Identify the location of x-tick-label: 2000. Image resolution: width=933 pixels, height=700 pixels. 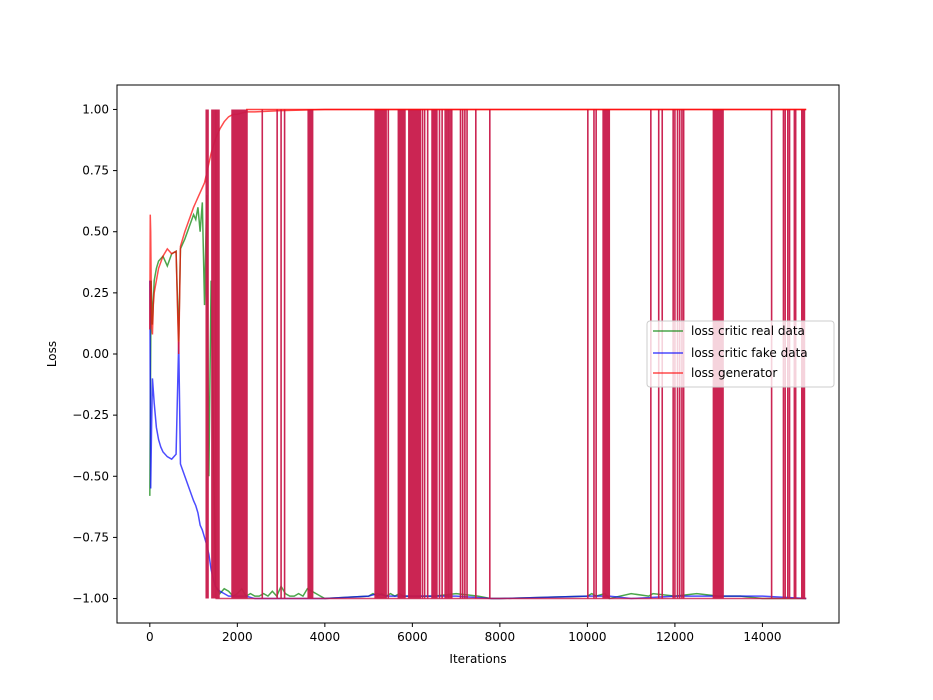
(237, 637).